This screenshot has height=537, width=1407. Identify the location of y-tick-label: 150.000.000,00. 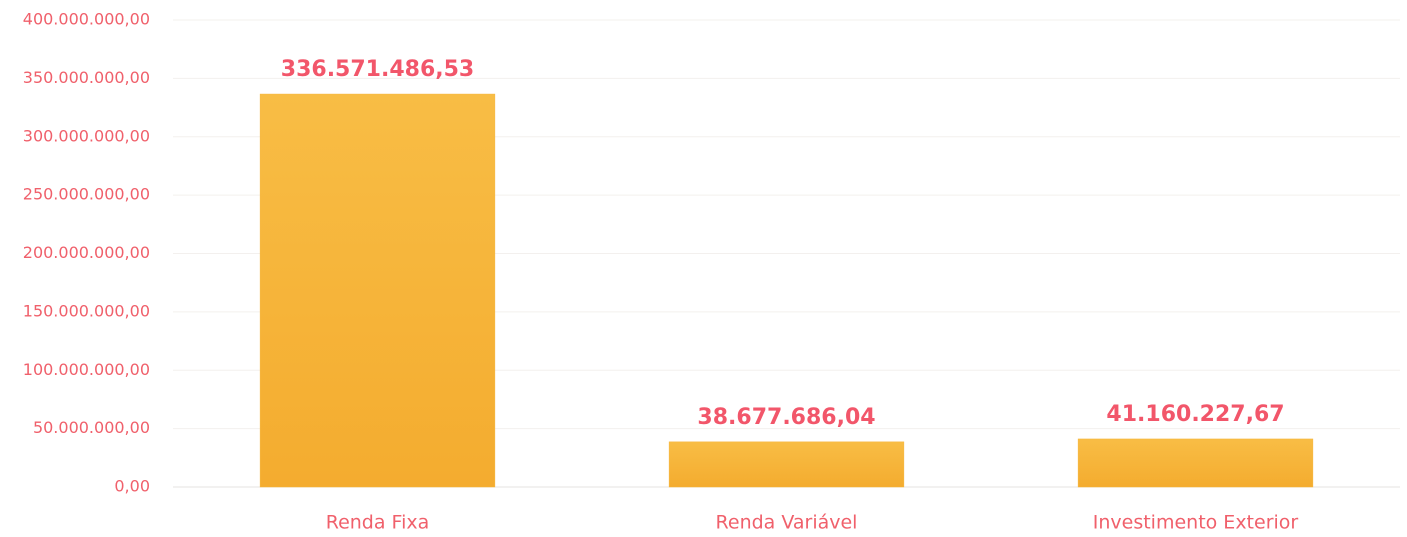
(86, 310).